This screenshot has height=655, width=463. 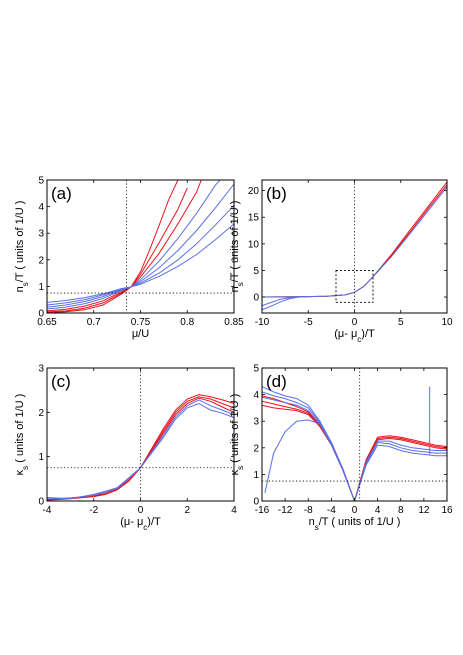 I want to click on x-axis-label: ns/T ( units of 1/U ), so click(x=355, y=524).